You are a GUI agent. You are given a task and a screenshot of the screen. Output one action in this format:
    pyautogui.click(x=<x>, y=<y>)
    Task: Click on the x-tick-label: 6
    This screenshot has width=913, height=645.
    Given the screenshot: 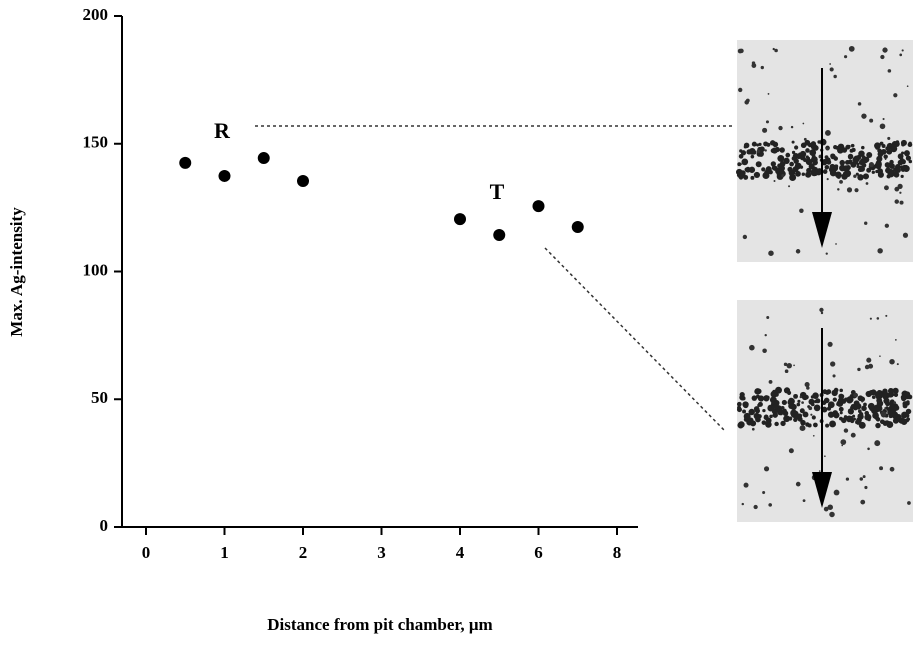 What is the action you would take?
    pyautogui.click(x=538, y=552)
    